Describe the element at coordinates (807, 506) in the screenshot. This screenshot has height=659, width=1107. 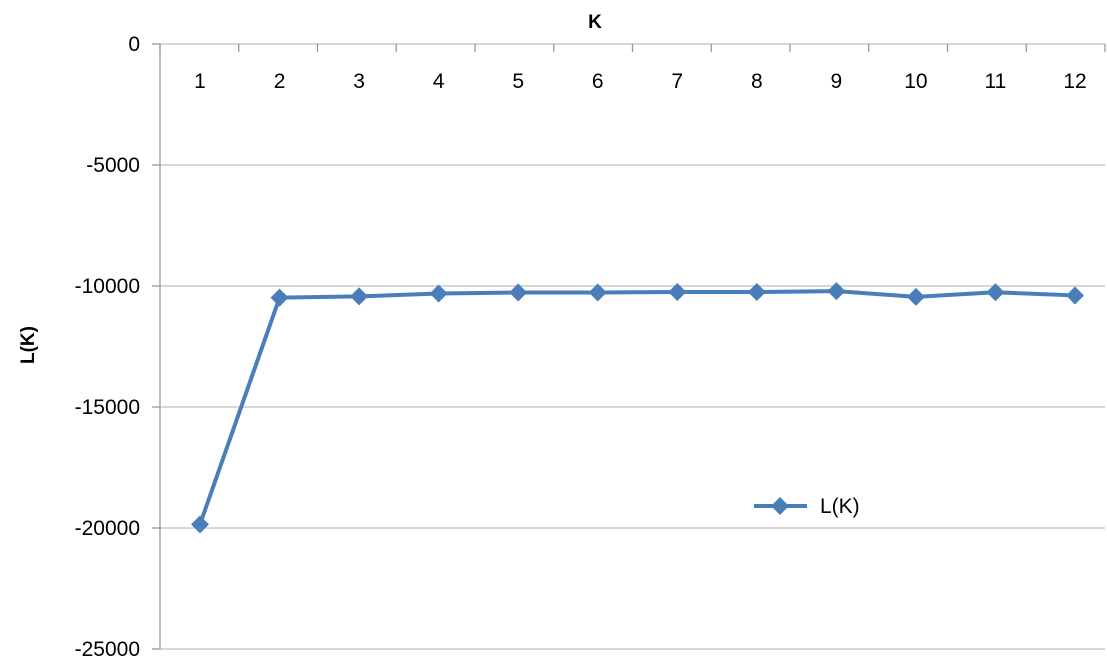
I see `legend: L(K)` at that location.